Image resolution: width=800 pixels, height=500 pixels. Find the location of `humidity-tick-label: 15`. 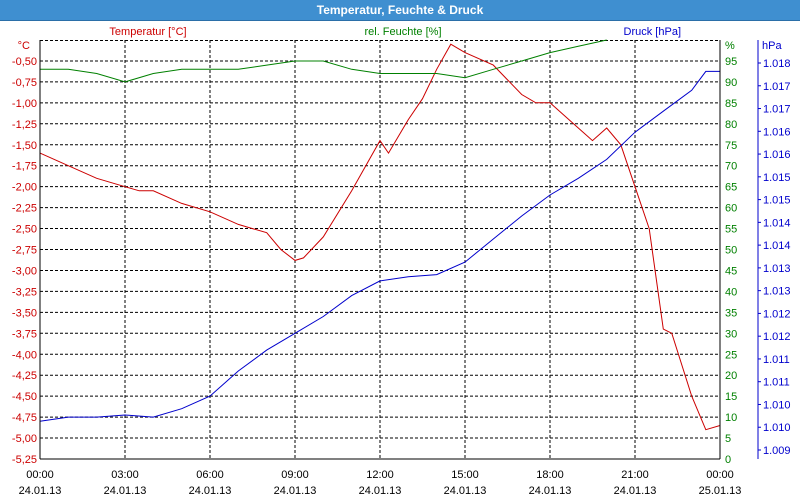

humidity-tick-label: 15 is located at coordinates (731, 397).